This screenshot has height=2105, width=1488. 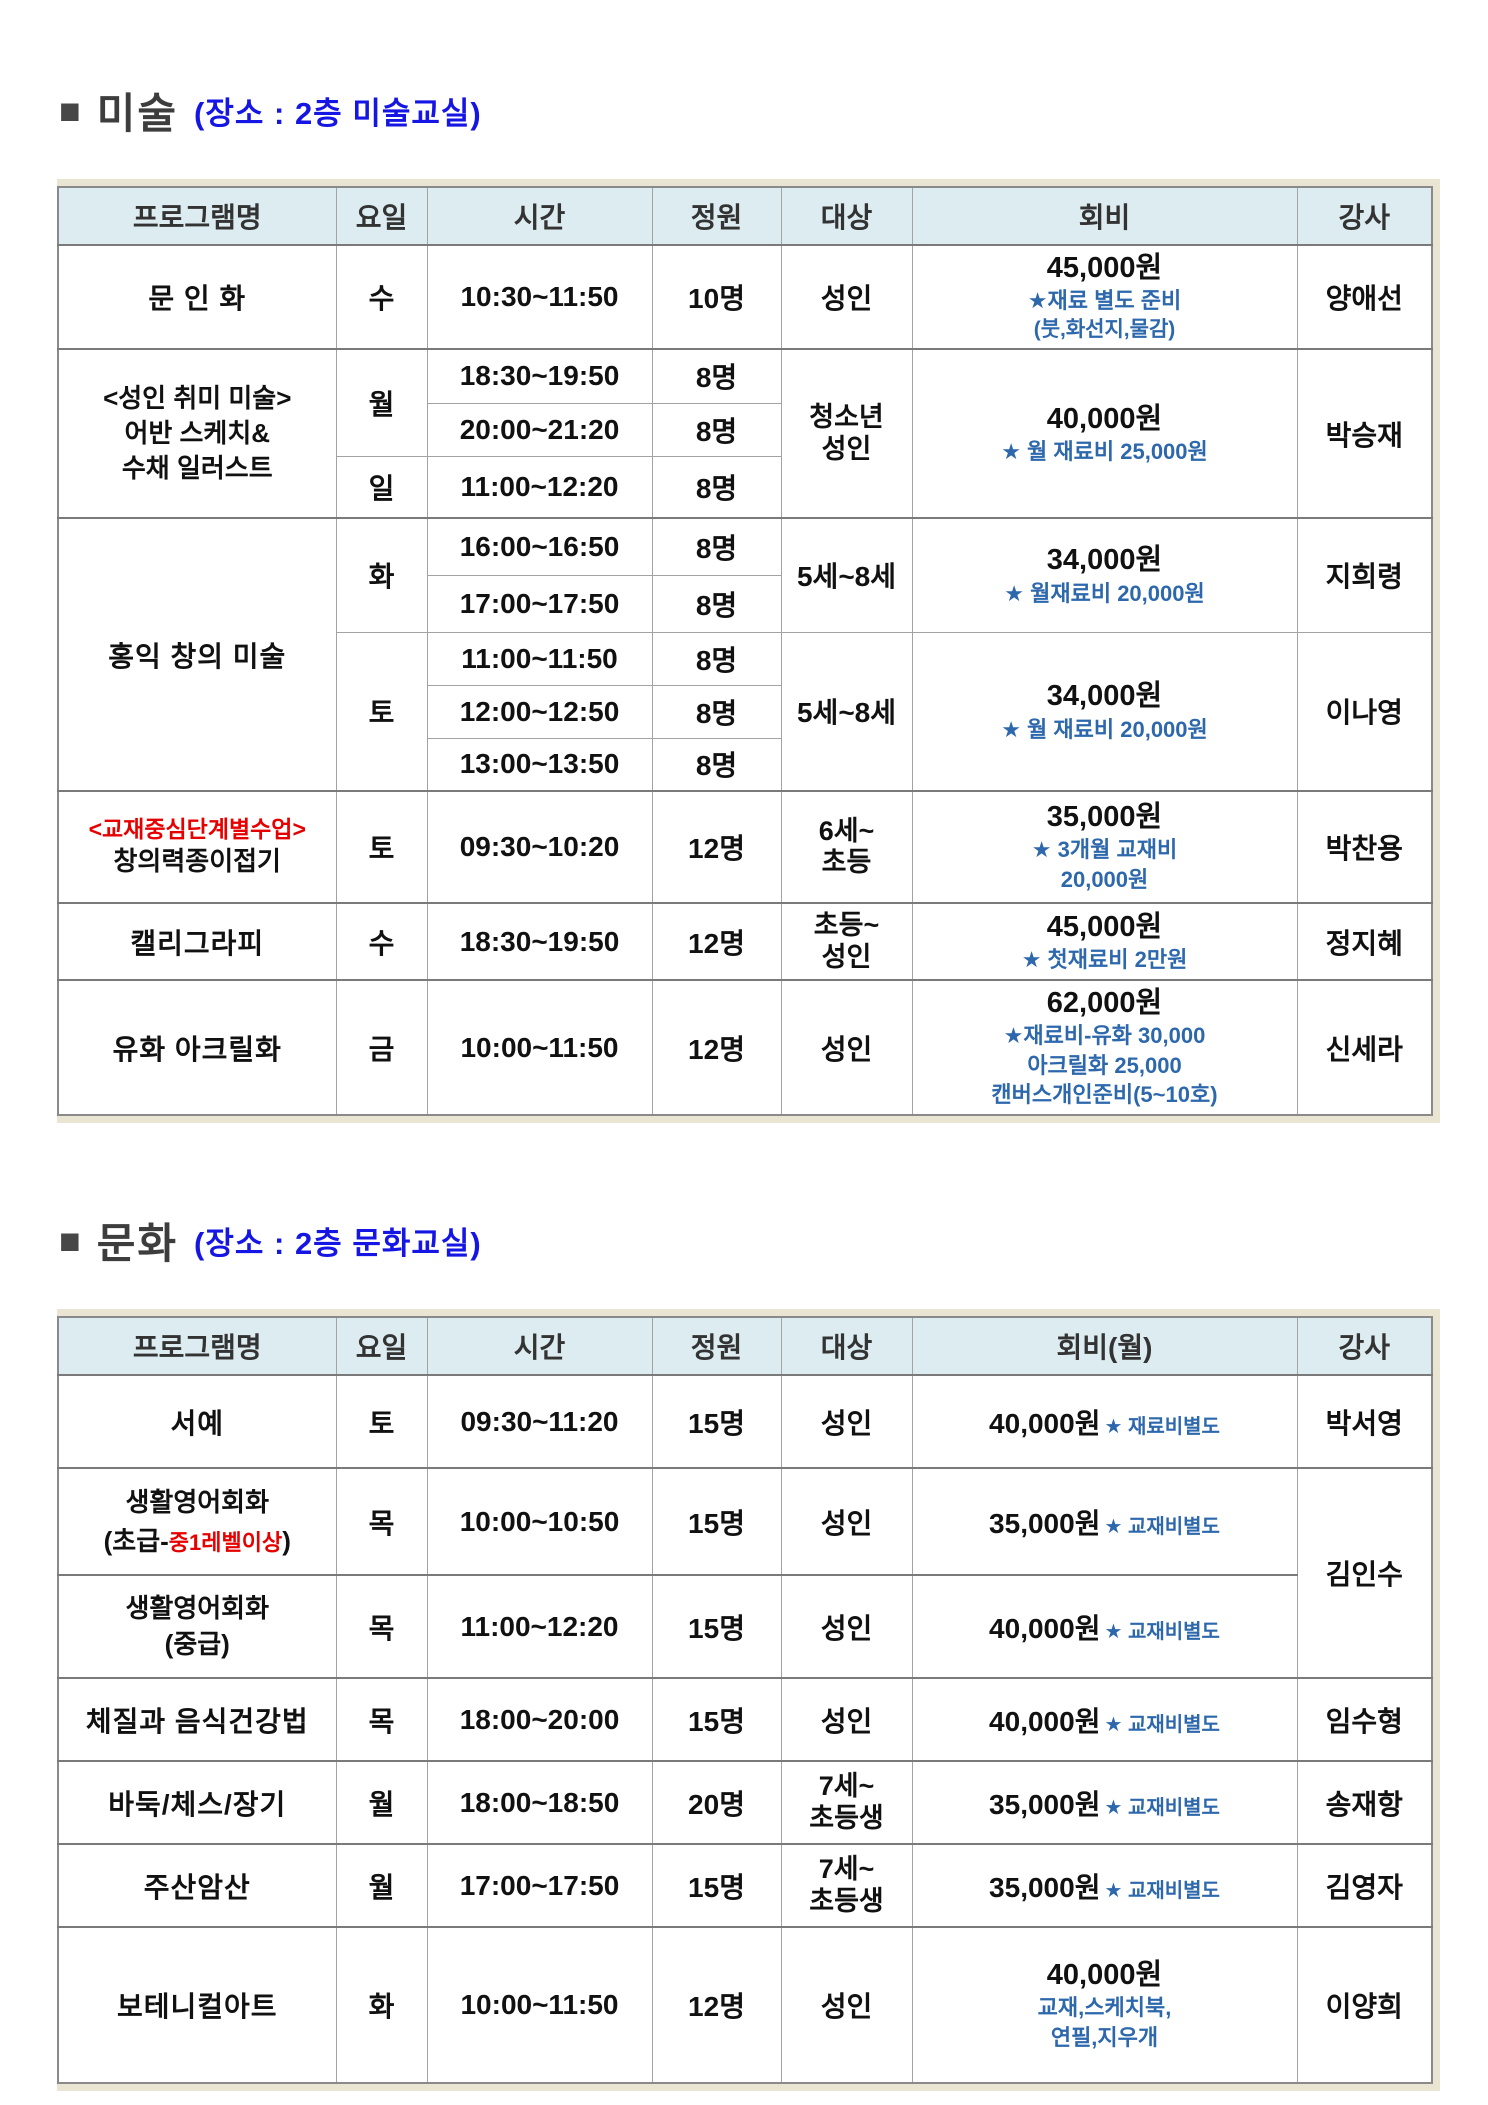 What do you see at coordinates (1364, 297) in the screenshot?
I see `cell-teacher: 양애선` at bounding box center [1364, 297].